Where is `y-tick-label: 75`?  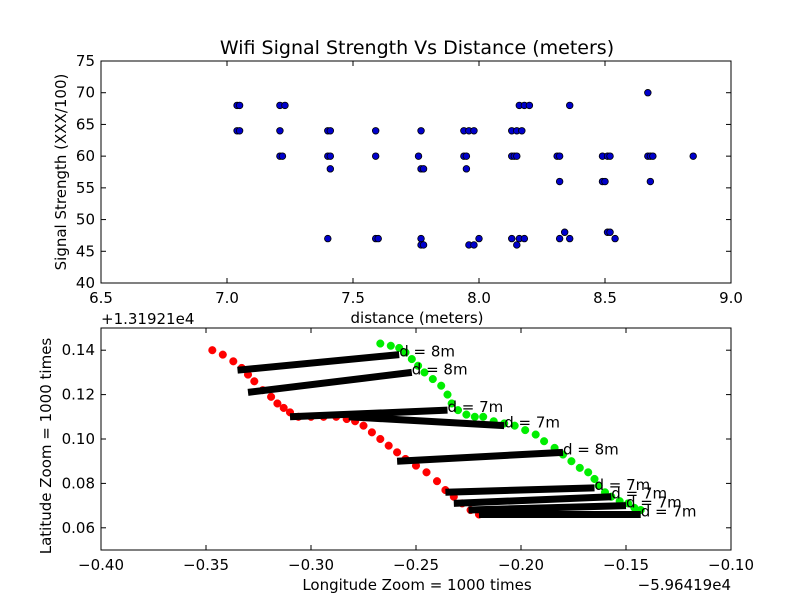
y-tick-label: 75 is located at coordinates (85, 61).